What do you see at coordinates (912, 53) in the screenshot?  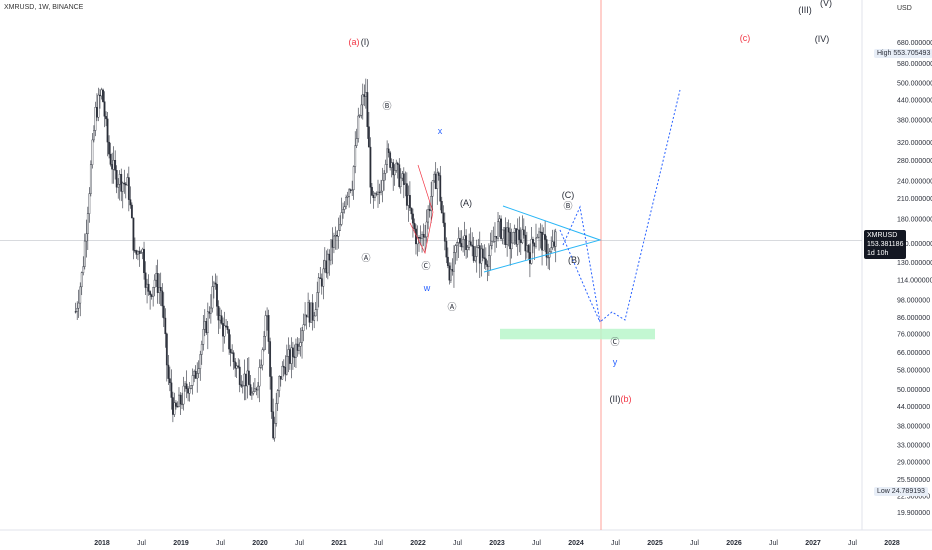 I see `high-value: 553.705493` at bounding box center [912, 53].